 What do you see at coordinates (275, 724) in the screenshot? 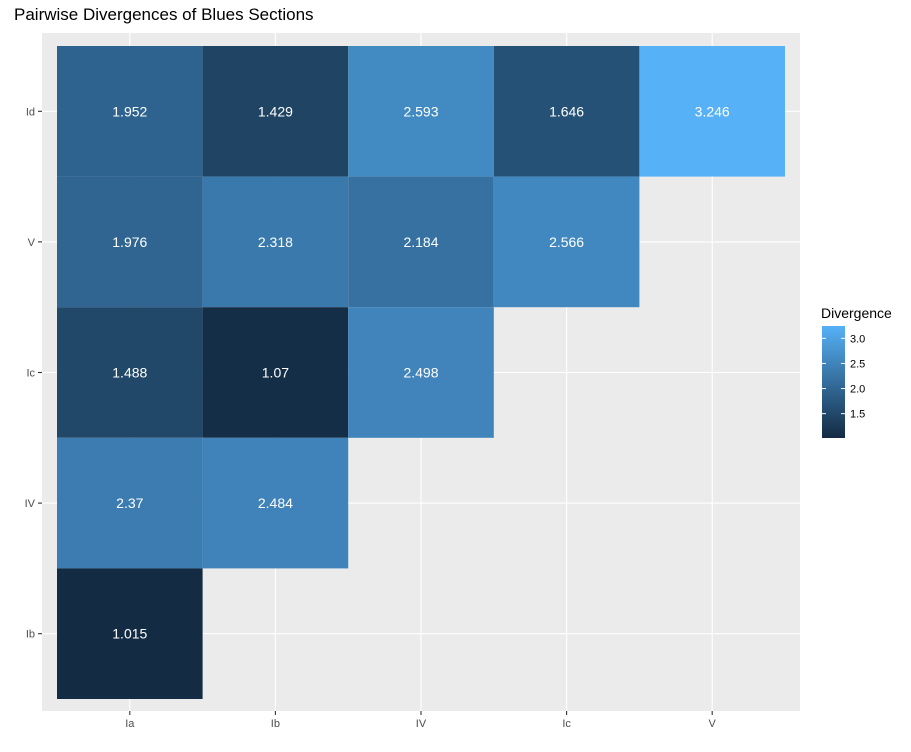
I see `x-tick-label: Ib` at bounding box center [275, 724].